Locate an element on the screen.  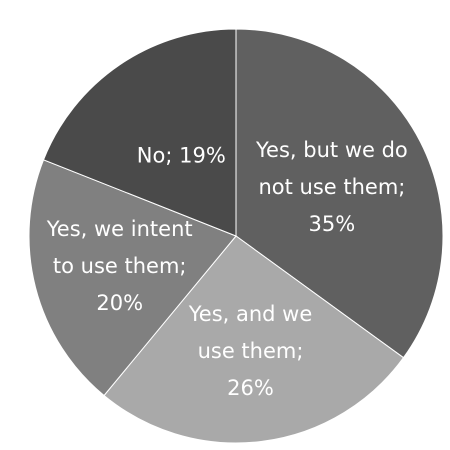
slice-label-line: Yes, but we do is located at coordinates (331, 150).